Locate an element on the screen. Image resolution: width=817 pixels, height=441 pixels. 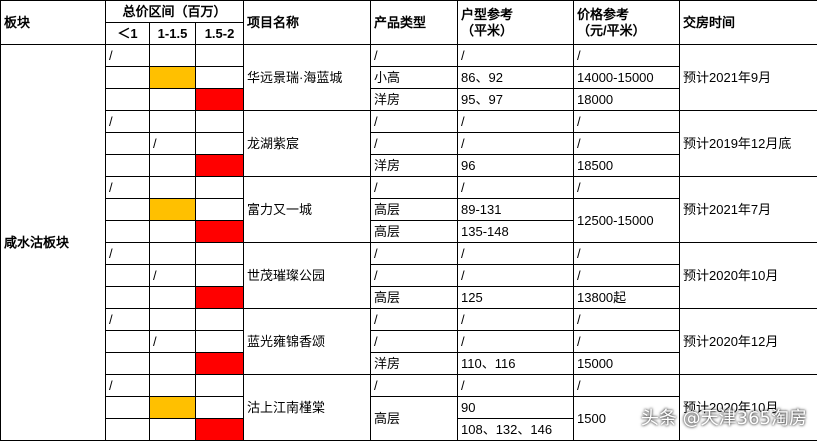
header-price-range: 总价区间（百万） is located at coordinates (175, 12).